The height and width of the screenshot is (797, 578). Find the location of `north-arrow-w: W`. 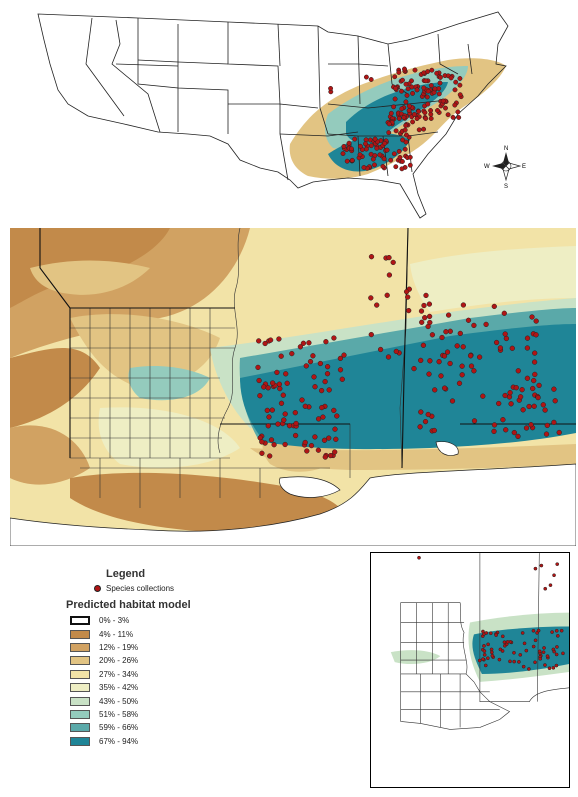

north-arrow-w: W is located at coordinates (487, 167).